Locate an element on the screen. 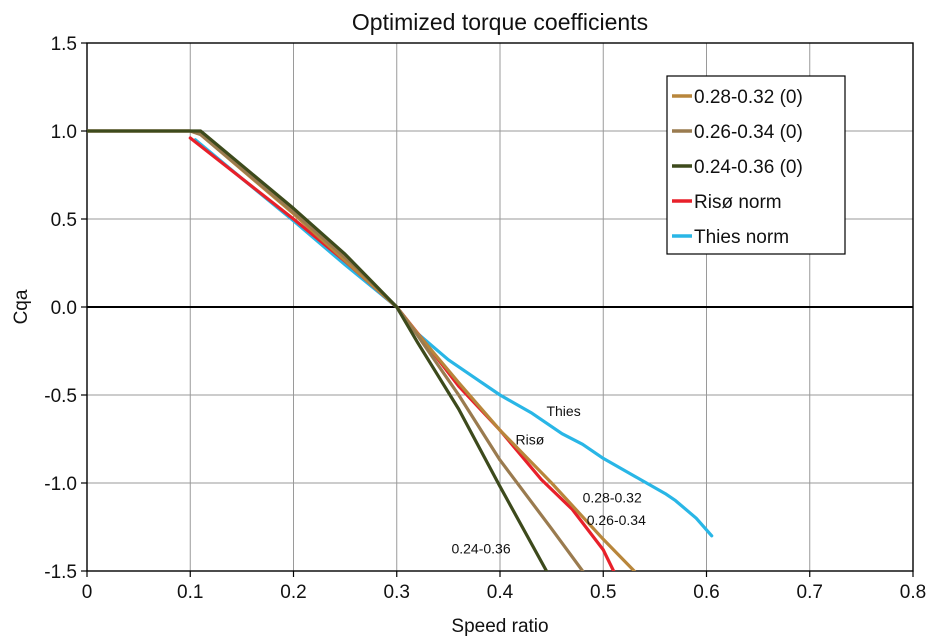 The image size is (930, 639). x-tick-label: 0.3 is located at coordinates (397, 592).